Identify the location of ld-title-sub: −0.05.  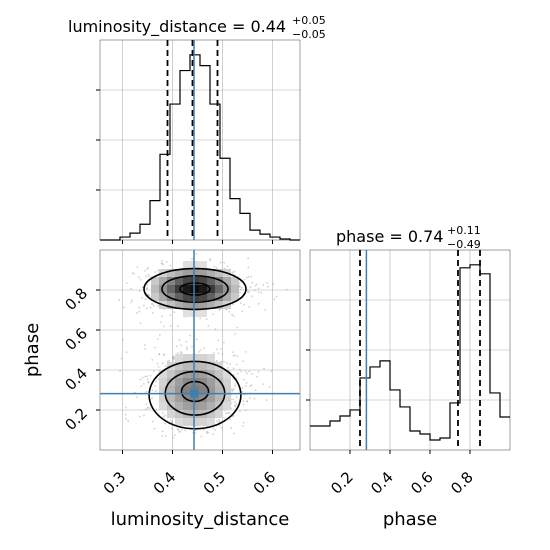
(309, 34).